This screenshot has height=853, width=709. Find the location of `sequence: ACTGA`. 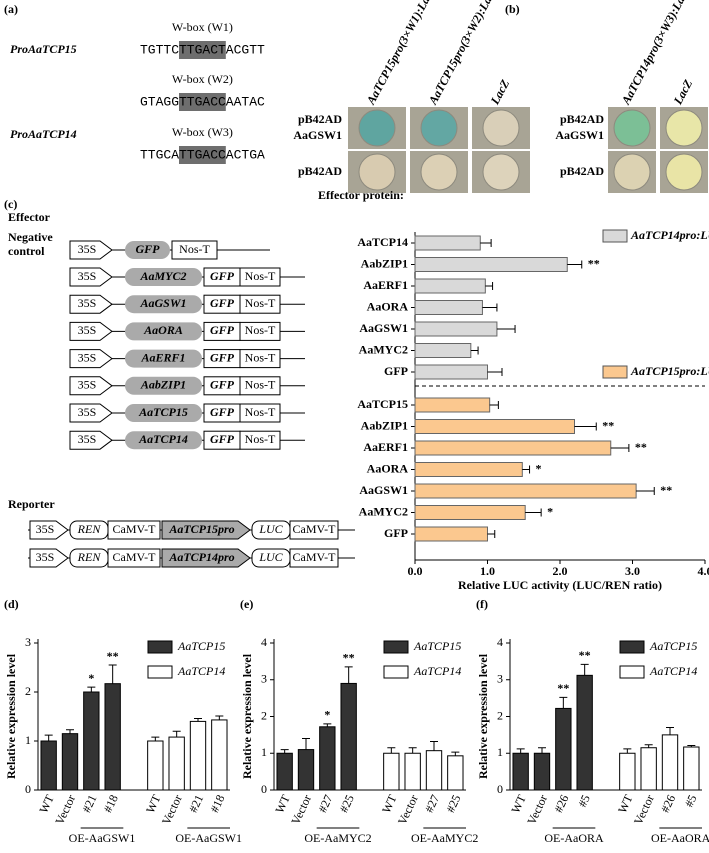

sequence: ACTGA is located at coordinates (245, 154).